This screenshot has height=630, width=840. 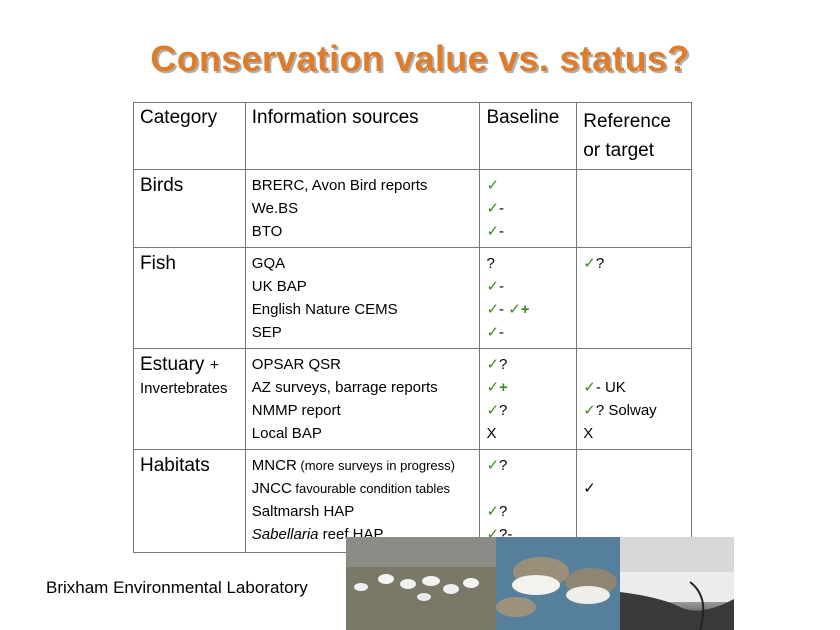 What do you see at coordinates (634, 208) in the screenshot?
I see `reference-birds` at bounding box center [634, 208].